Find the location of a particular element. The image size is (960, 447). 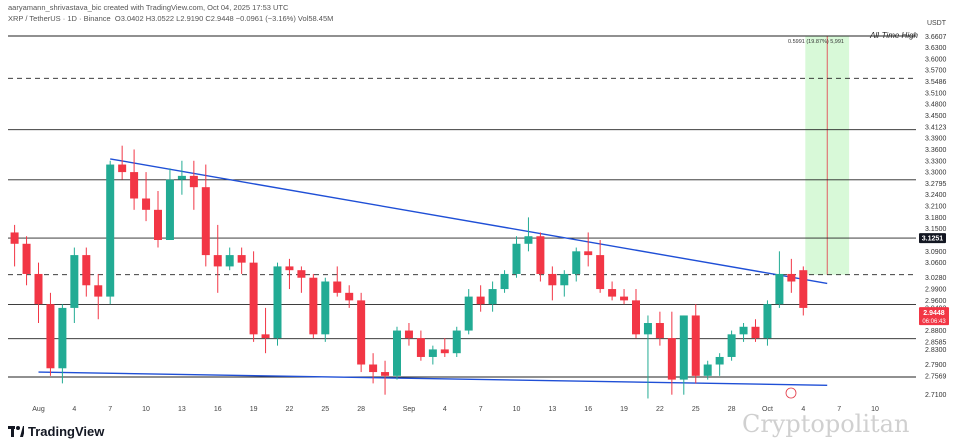

x-tick-label: 4 is located at coordinates (74, 409).